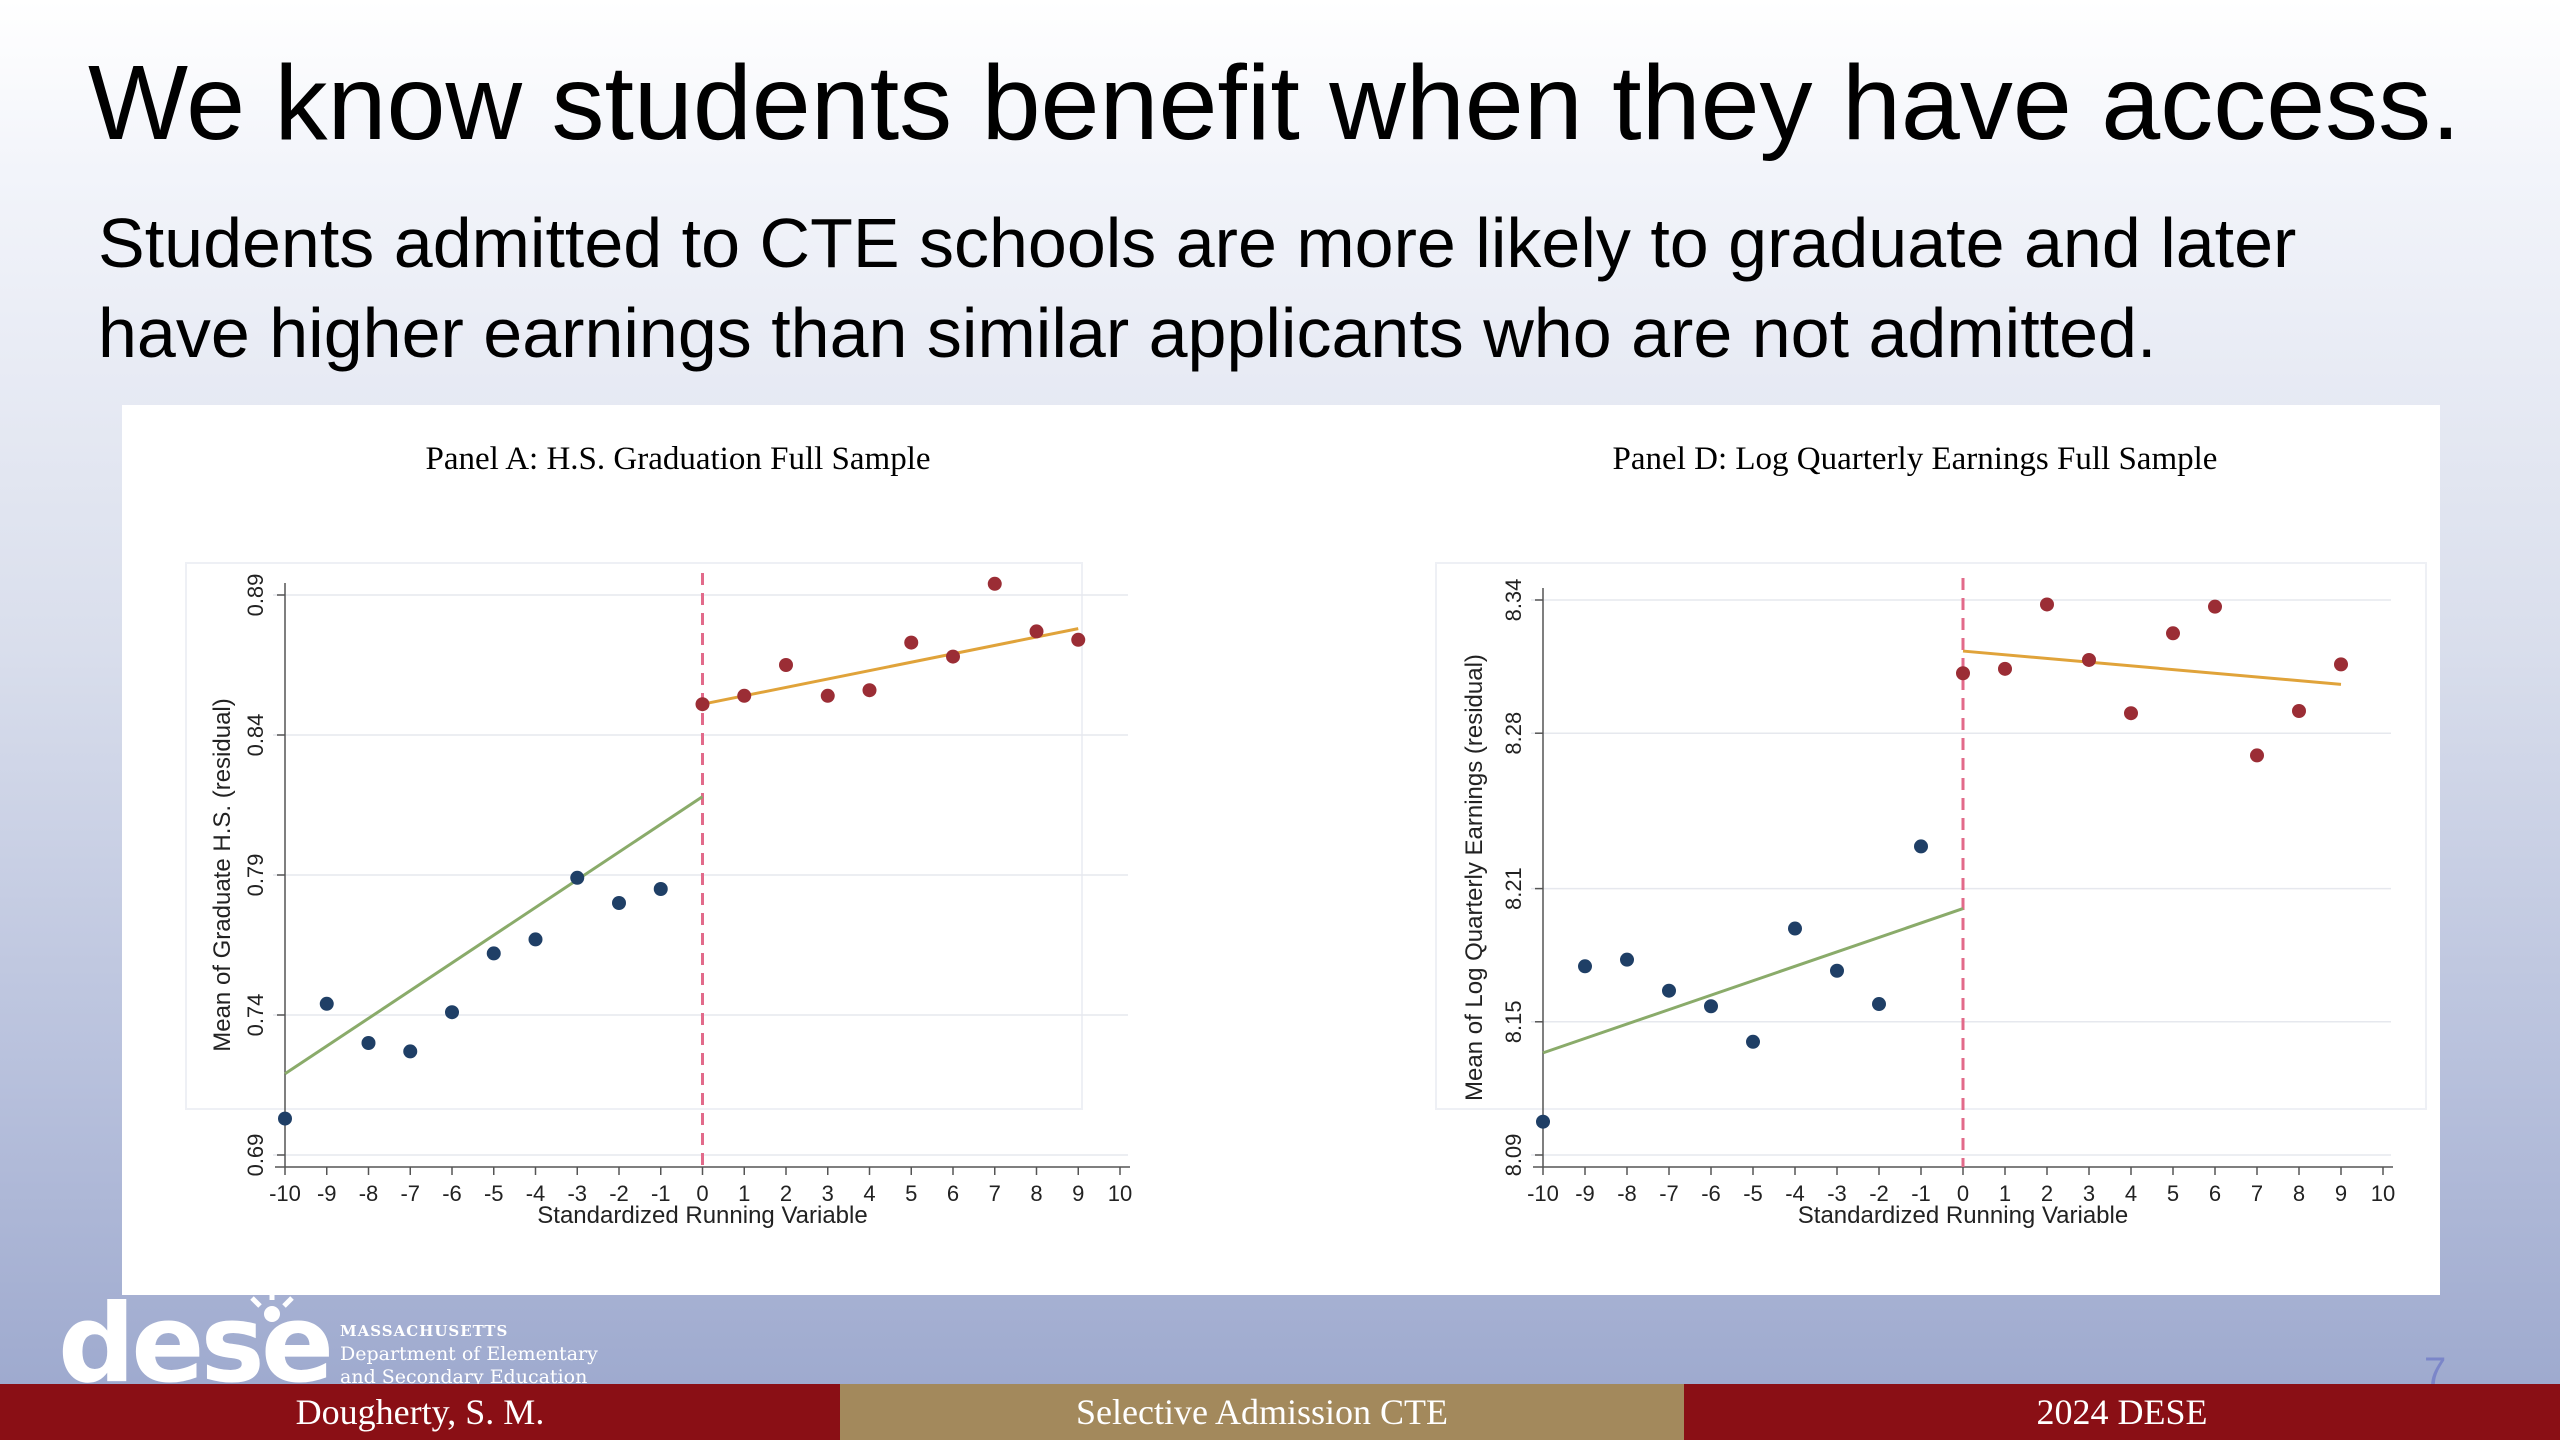 This screenshot has height=1440, width=2560. What do you see at coordinates (1921, 1193) in the screenshot?
I see `x-tick-label: -1` at bounding box center [1921, 1193].